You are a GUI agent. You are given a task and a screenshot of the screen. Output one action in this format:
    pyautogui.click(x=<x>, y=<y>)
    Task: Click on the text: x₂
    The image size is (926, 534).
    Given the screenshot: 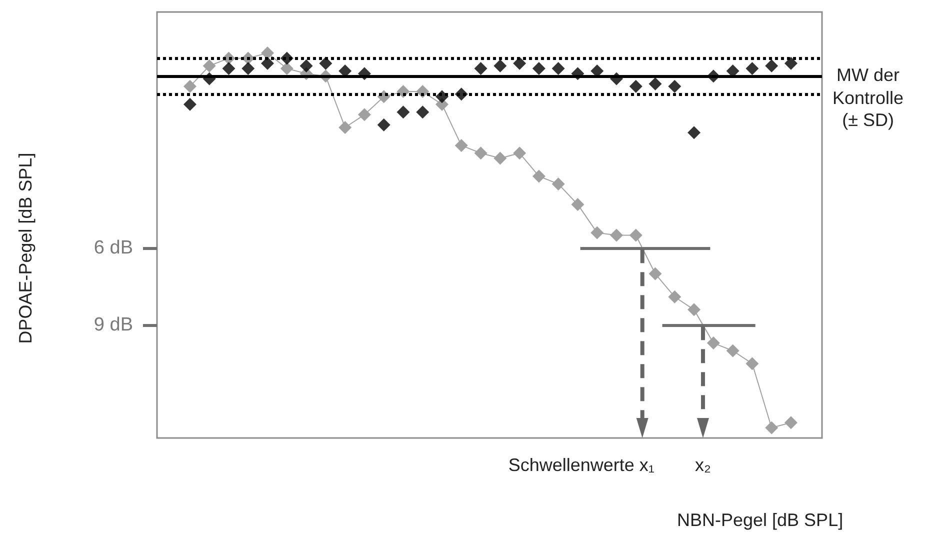 What is the action you would take?
    pyautogui.click(x=702, y=465)
    